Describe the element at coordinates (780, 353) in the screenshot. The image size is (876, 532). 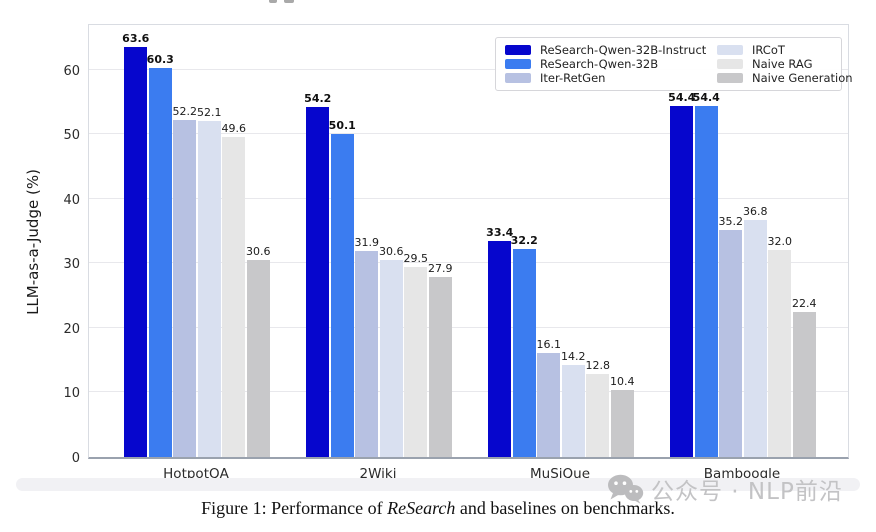
I see `bar-Naive RAG-Bamboogle` at that location.